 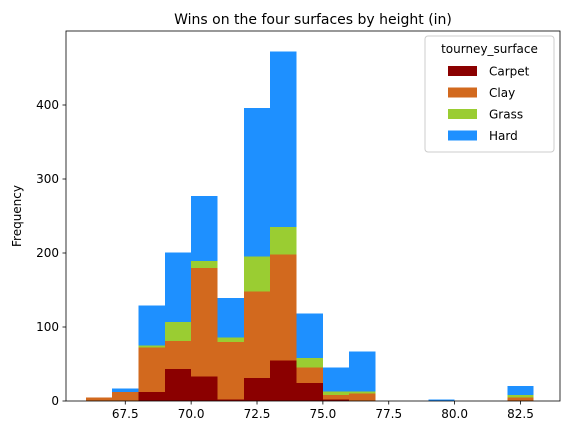 I want to click on y-tick-label: 100, so click(x=47, y=327).